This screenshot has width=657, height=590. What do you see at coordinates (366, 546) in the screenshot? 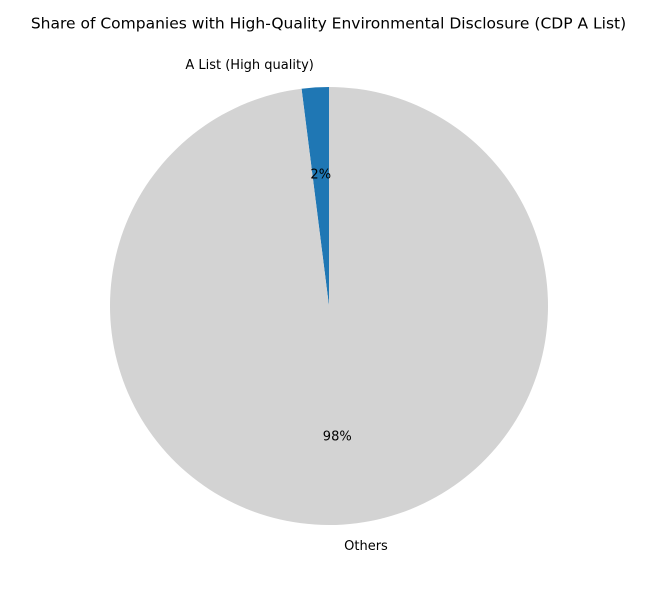
I see `slice-label-others: Others` at bounding box center [366, 546].